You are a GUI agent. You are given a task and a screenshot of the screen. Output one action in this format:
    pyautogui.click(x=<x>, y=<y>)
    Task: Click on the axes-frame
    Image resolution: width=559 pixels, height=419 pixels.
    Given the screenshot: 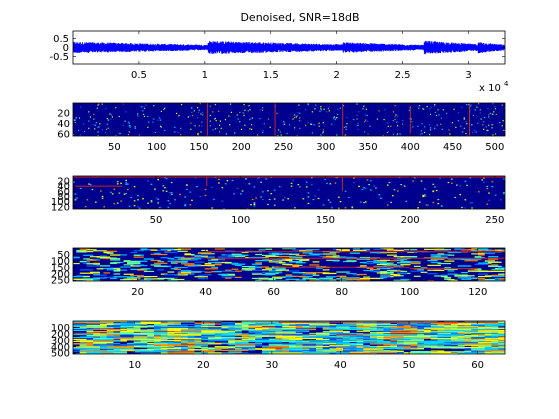 What is the action you would take?
    pyautogui.click(x=289, y=119)
    